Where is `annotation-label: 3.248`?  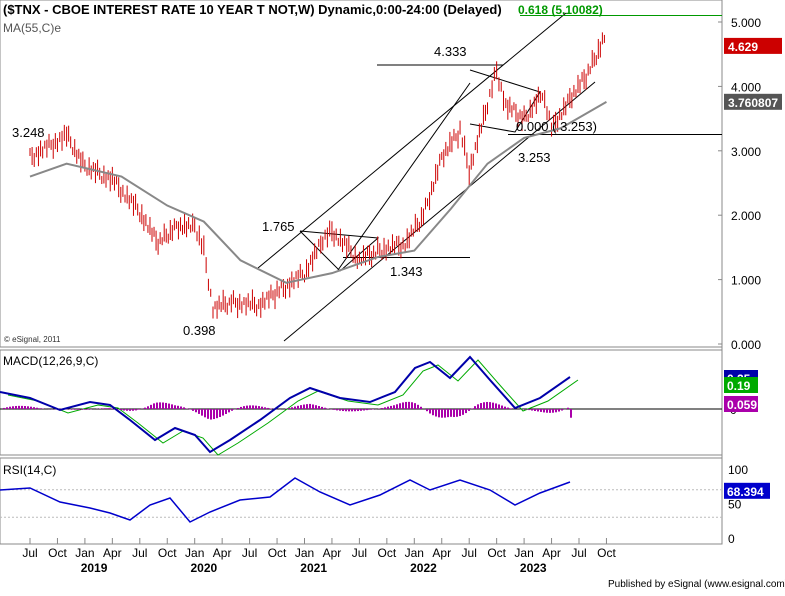
annotation-label: 3.248 is located at coordinates (28, 132).